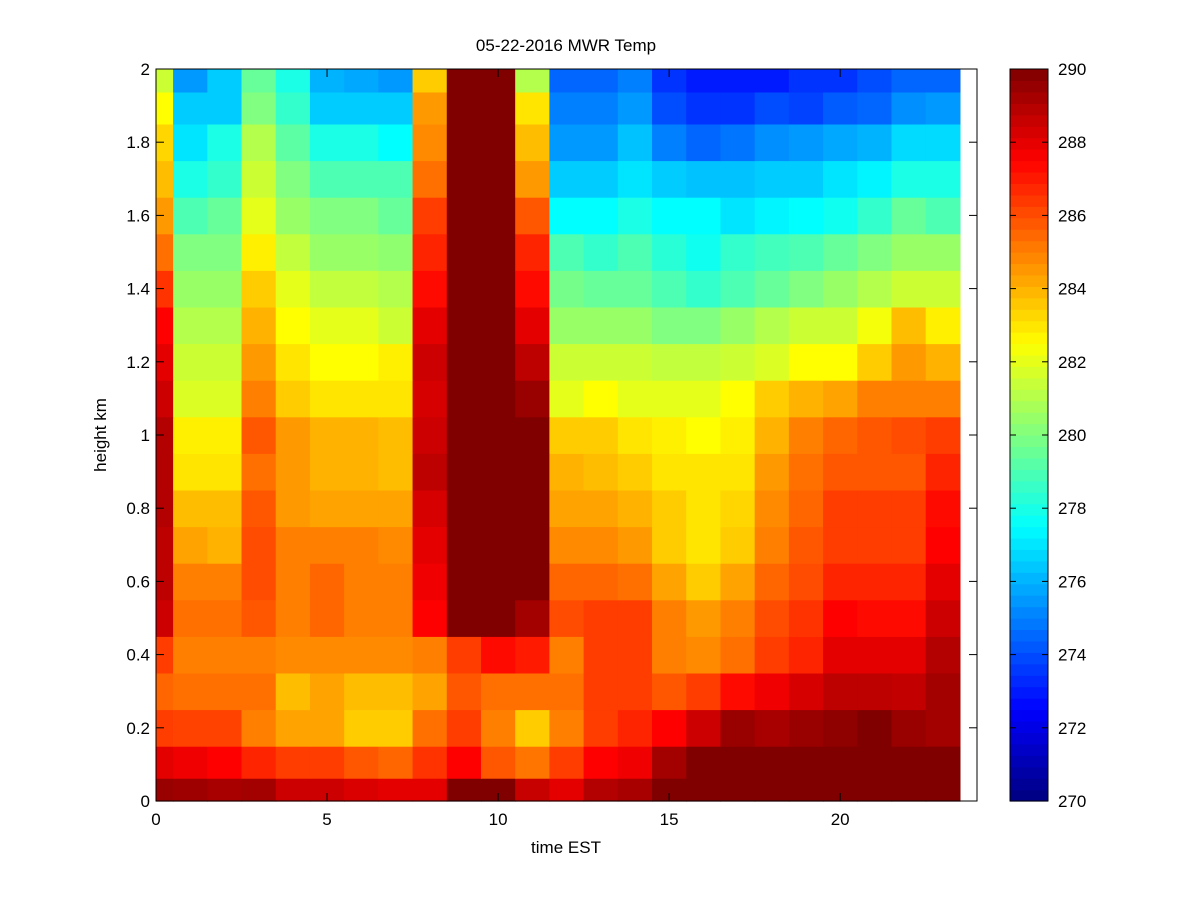  I want to click on y-tick-label: 0, so click(145, 801).